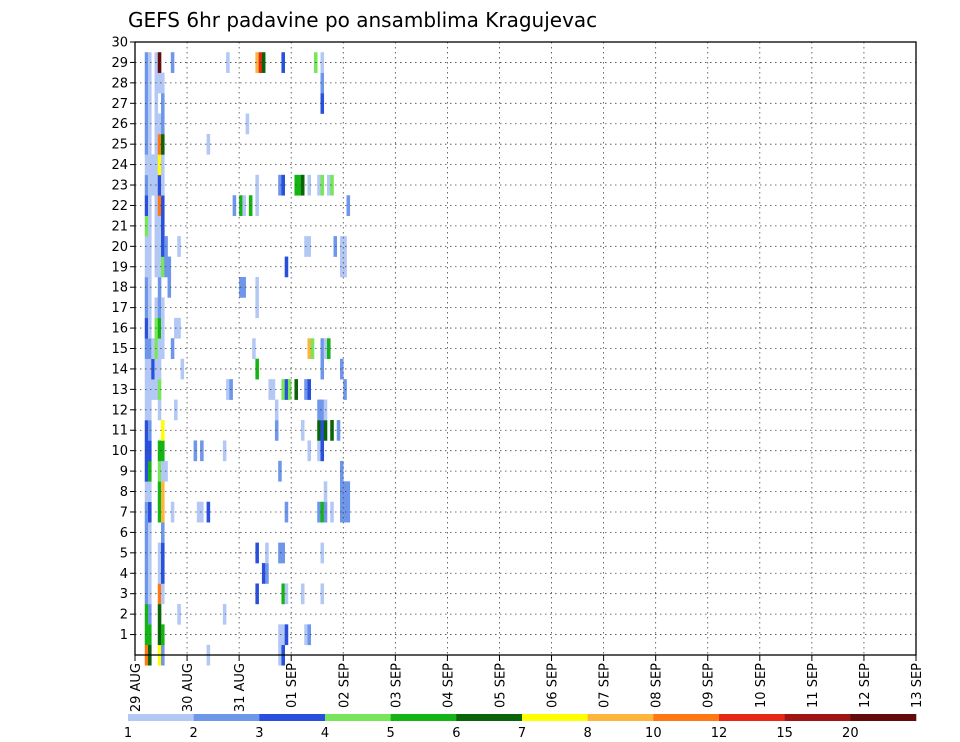 Image resolution: width=960 pixels, height=742 pixels. Describe the element at coordinates (124, 574) in the screenshot. I see `y-tick-label: 4` at that location.